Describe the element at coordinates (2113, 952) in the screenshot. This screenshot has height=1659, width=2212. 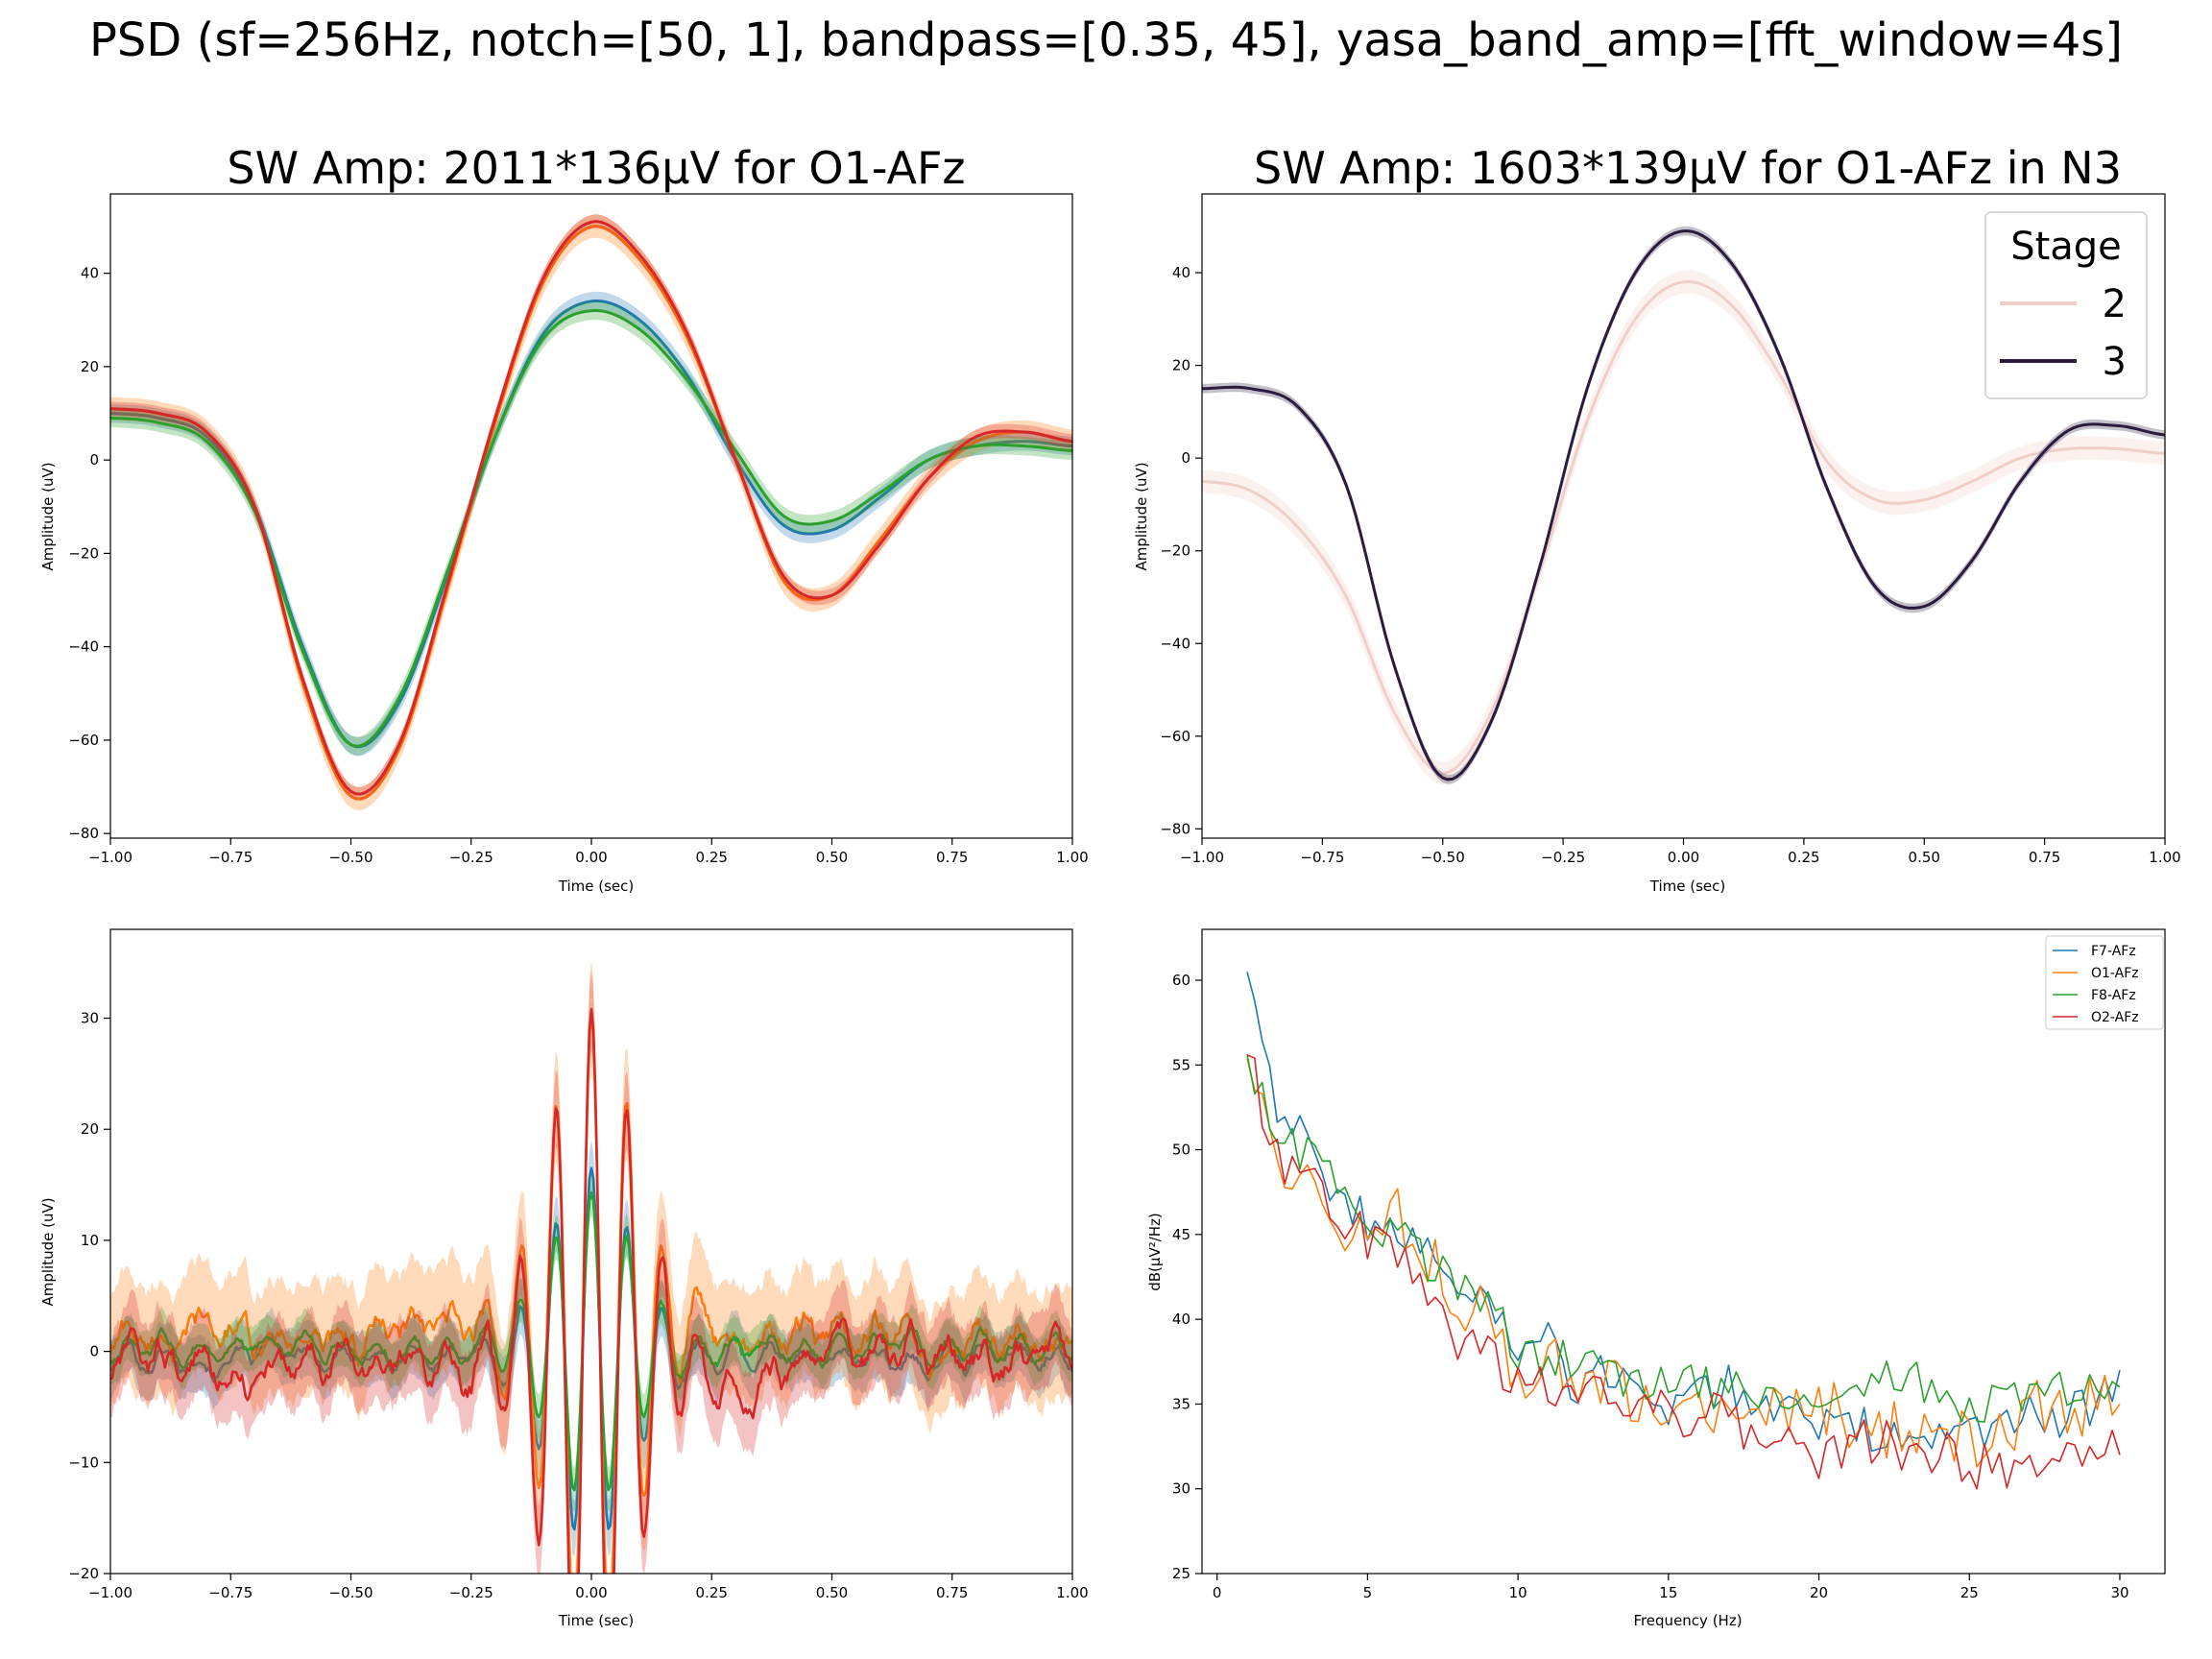
I see `legend-label-F7-AFz: F7-AFz` at that location.